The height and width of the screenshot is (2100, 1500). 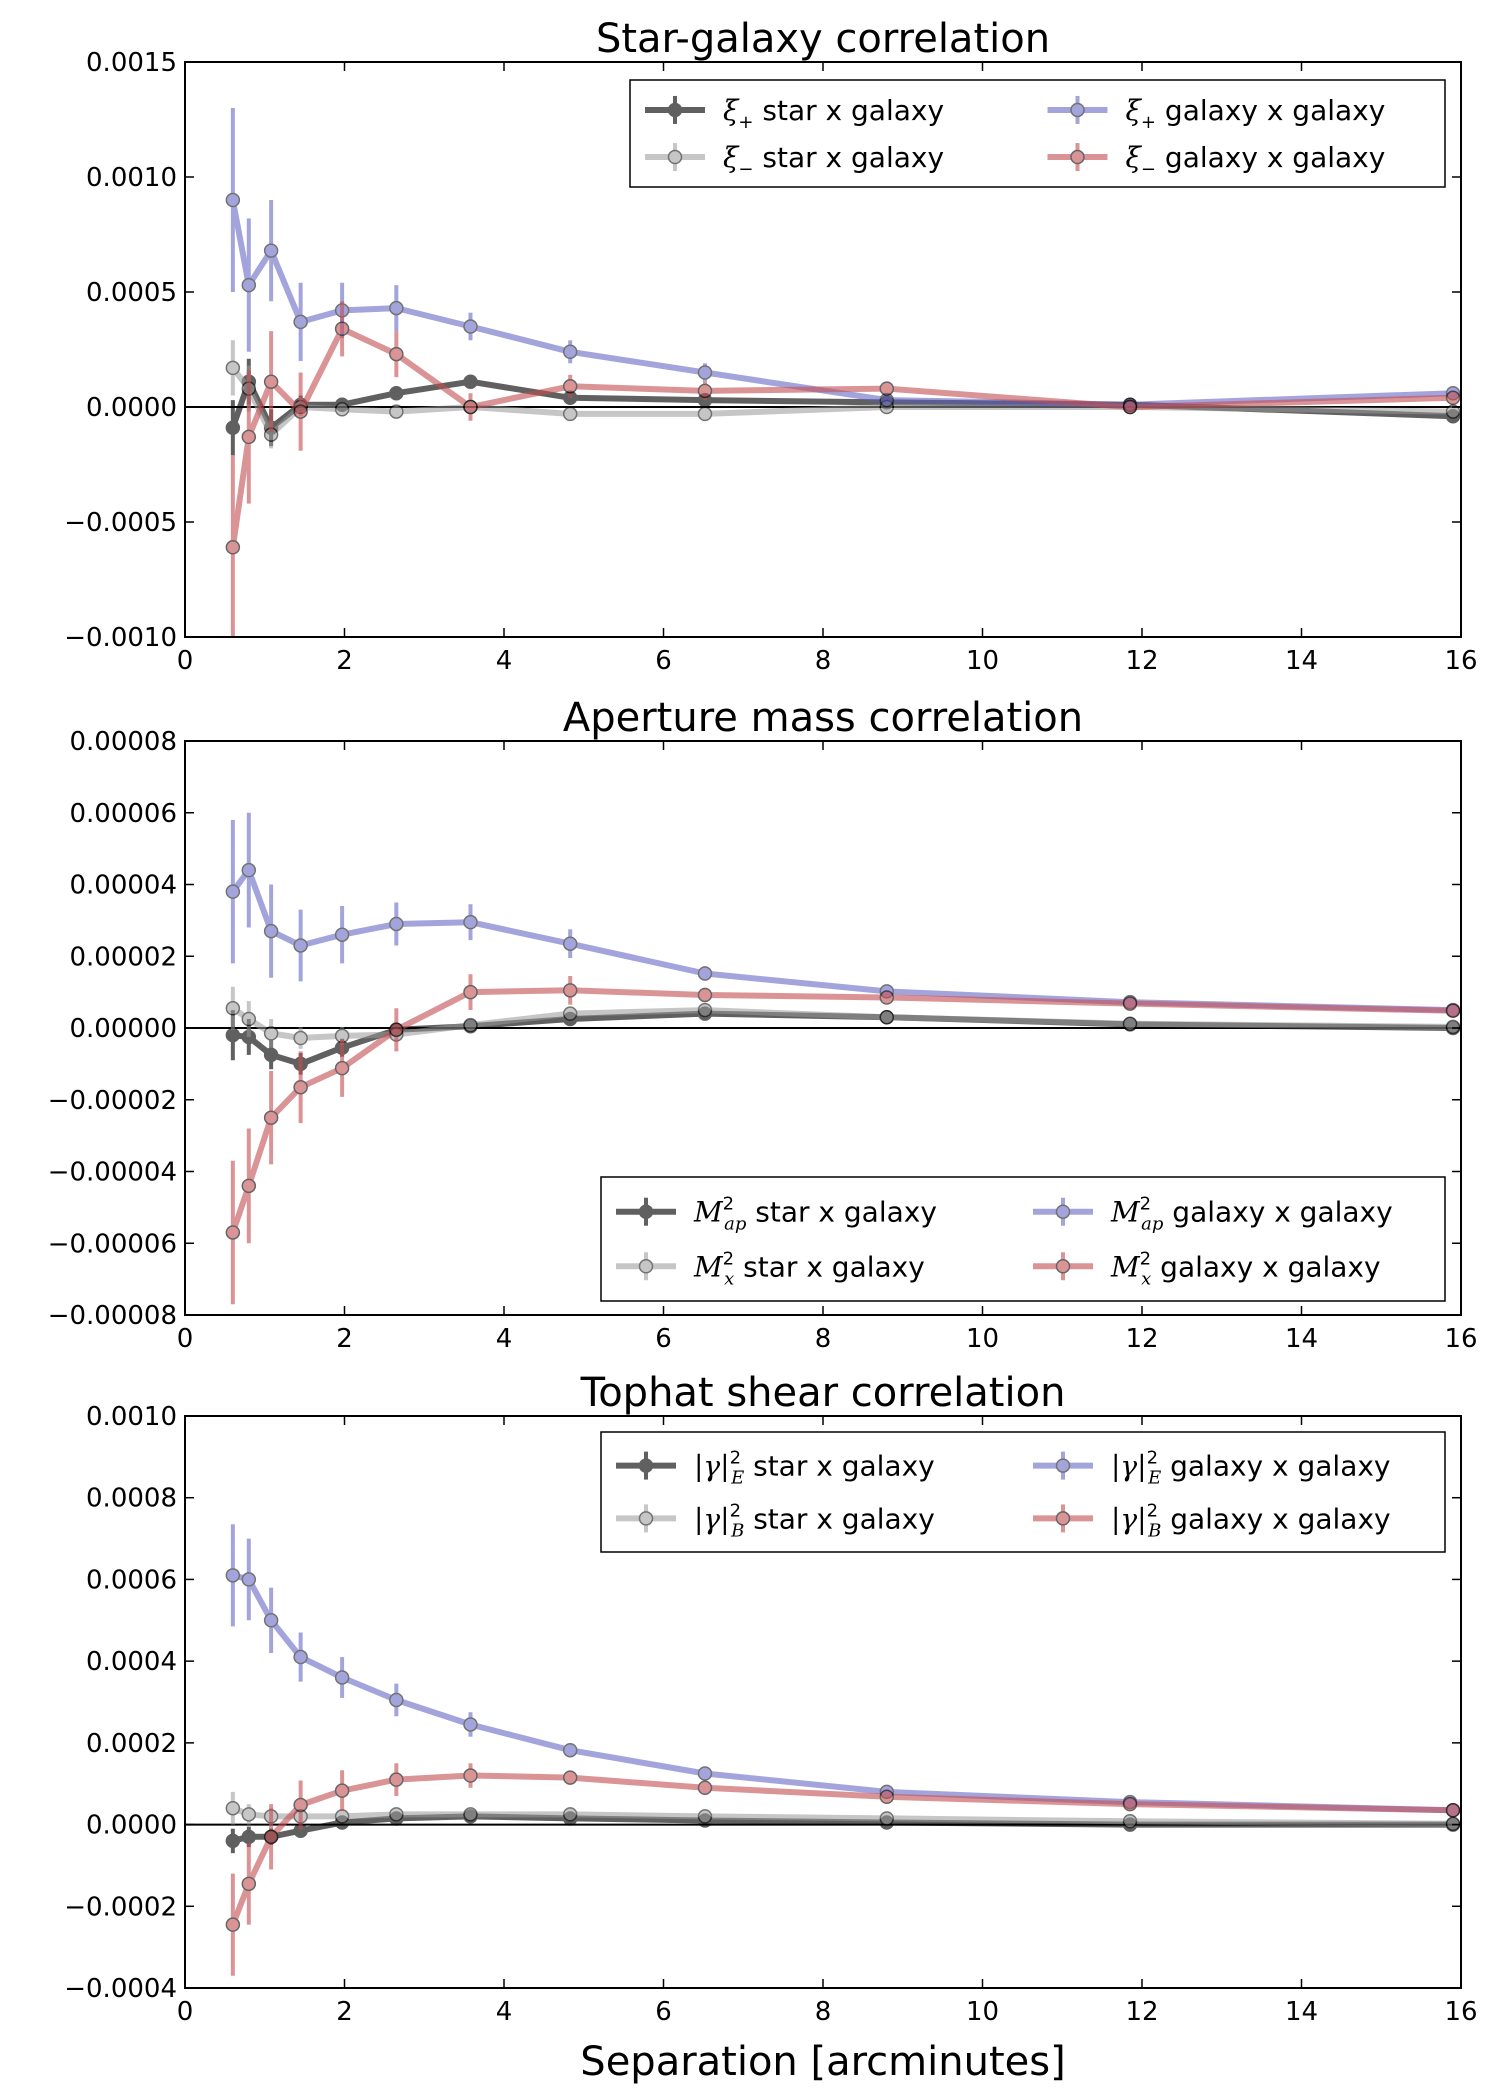 I want to click on legend-label: |γ|2 E galaxy x galaxy, so click(x=1251, y=1468).